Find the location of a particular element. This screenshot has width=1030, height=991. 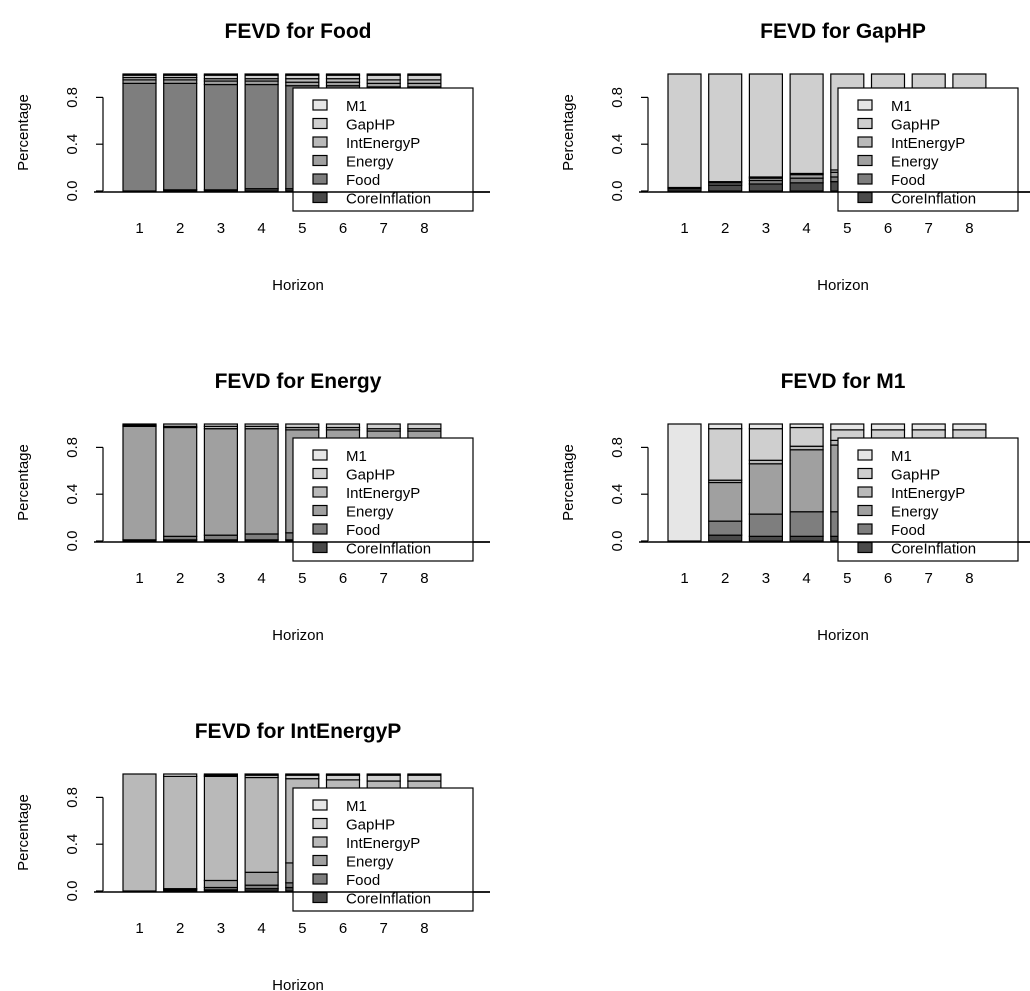

x-tick-label: 2 is located at coordinates (180, 228).